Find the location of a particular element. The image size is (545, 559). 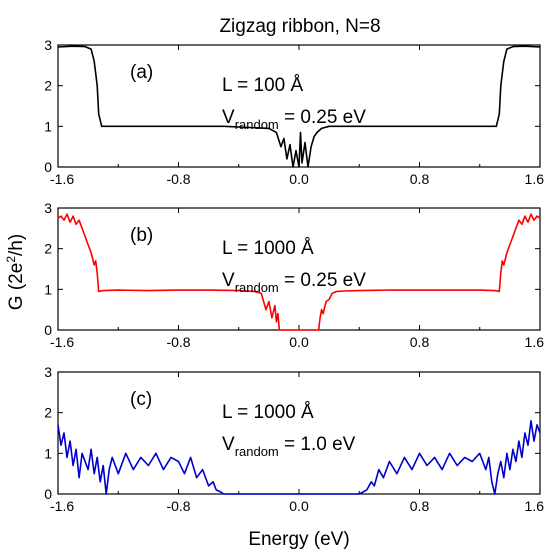

annotation-potential-main-a: V is located at coordinates (228, 117).